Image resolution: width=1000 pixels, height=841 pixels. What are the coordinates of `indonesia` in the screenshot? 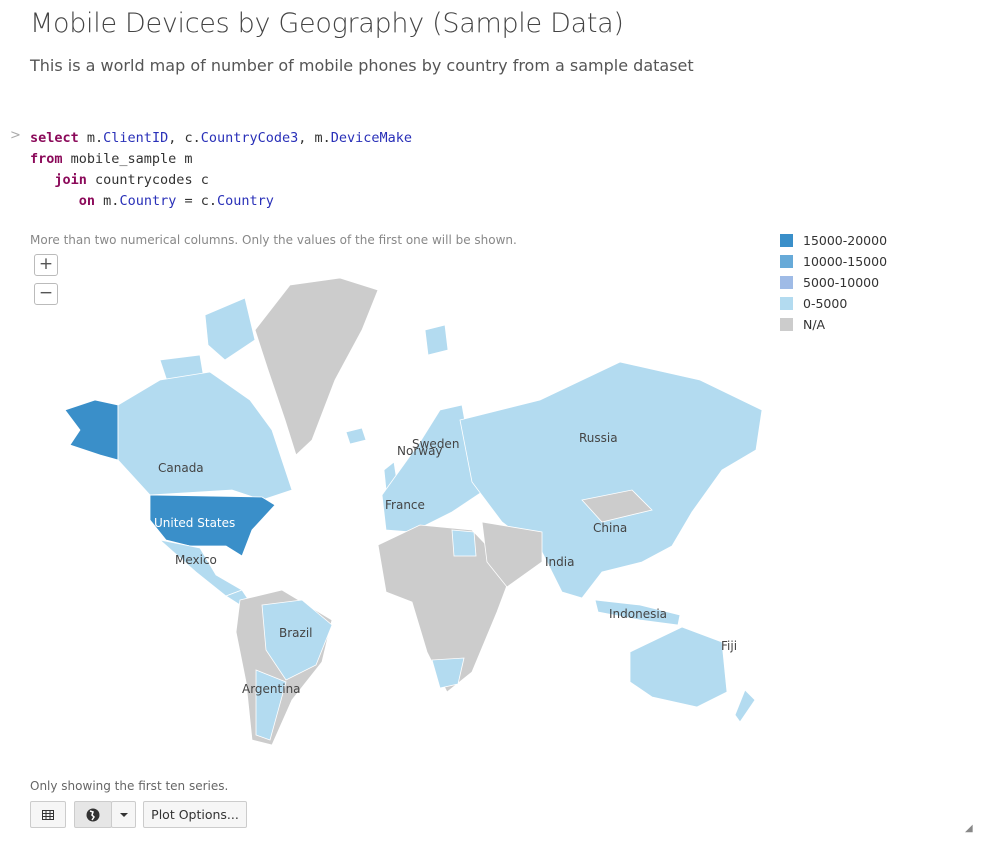 It's located at (637, 612).